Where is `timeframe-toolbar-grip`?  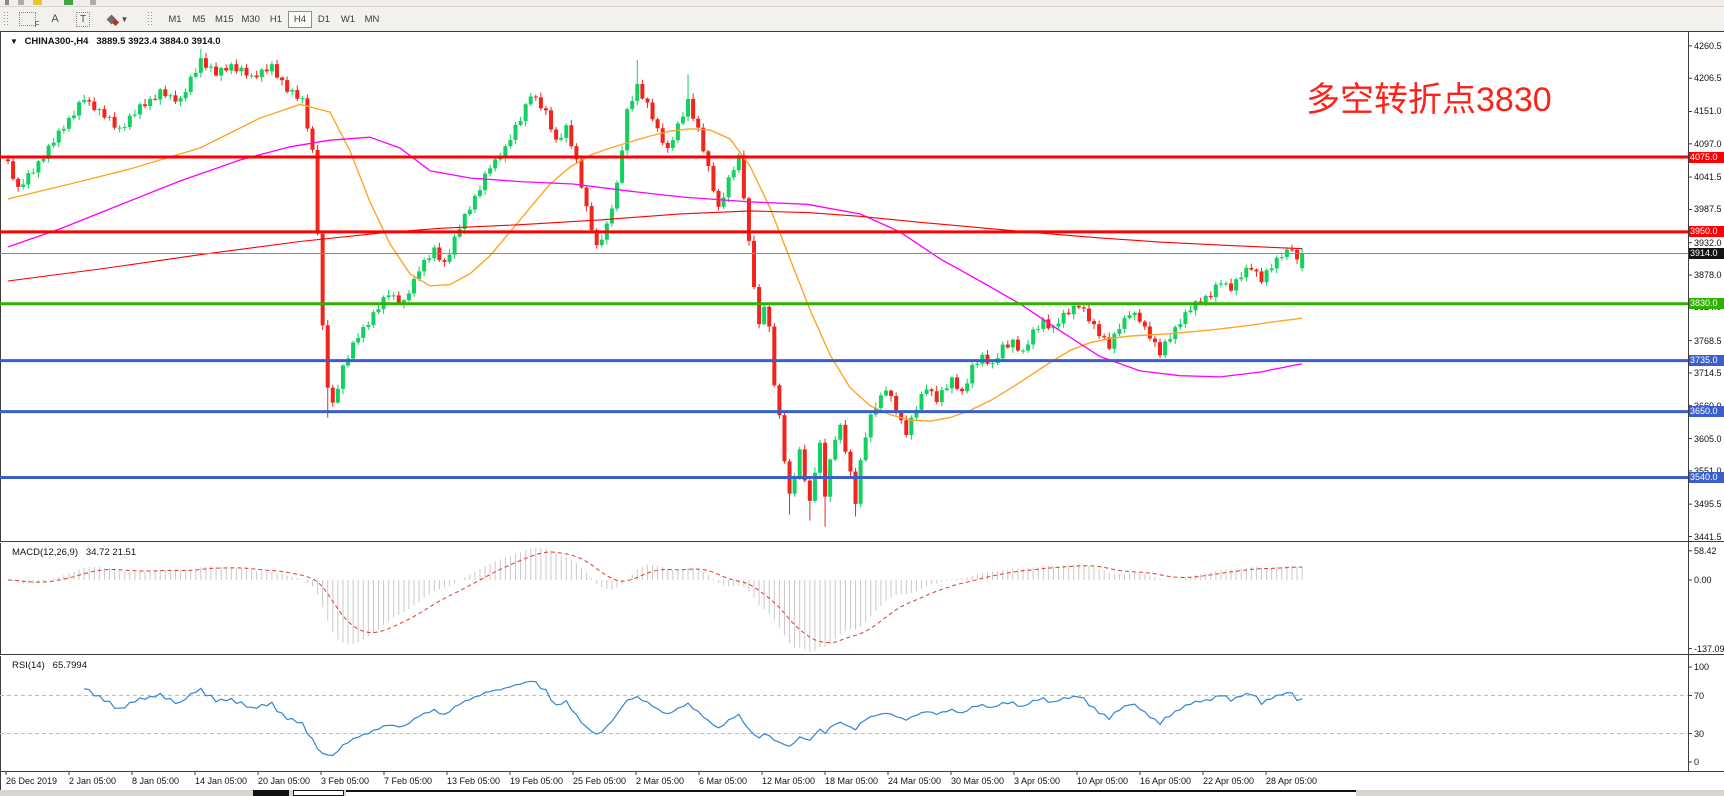
timeframe-toolbar-grip is located at coordinates (150, 19).